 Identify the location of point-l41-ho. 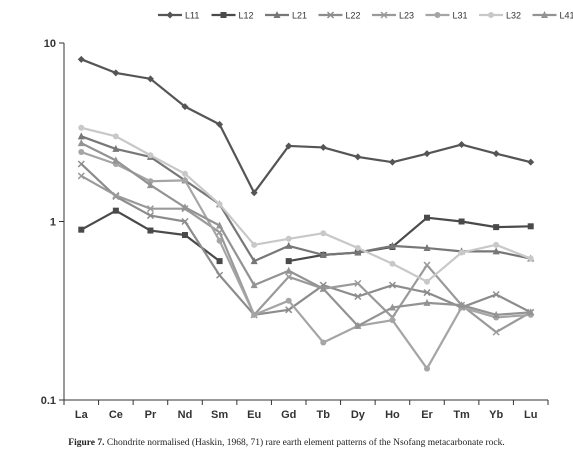
(392, 307).